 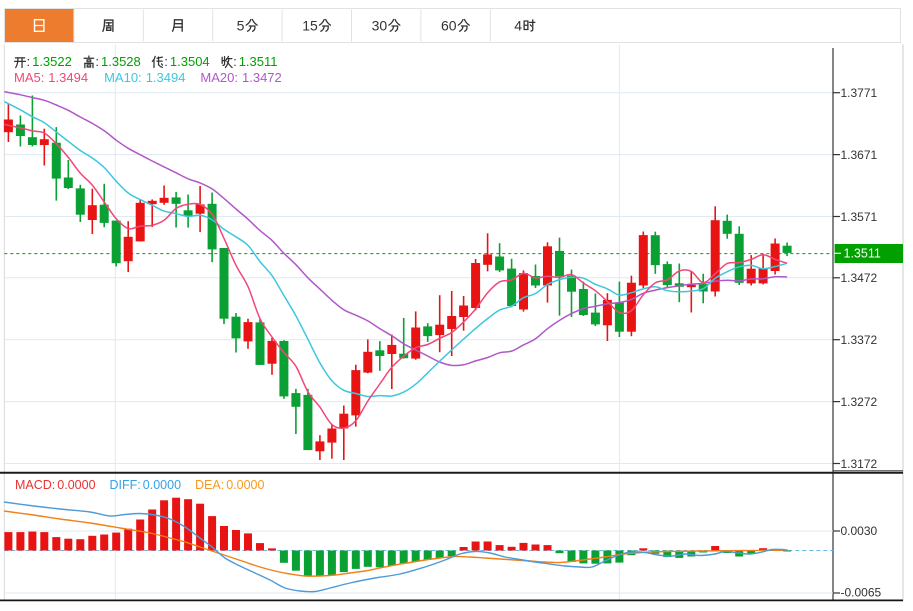 I want to click on svg-text: 1.3671, so click(x=859, y=155).